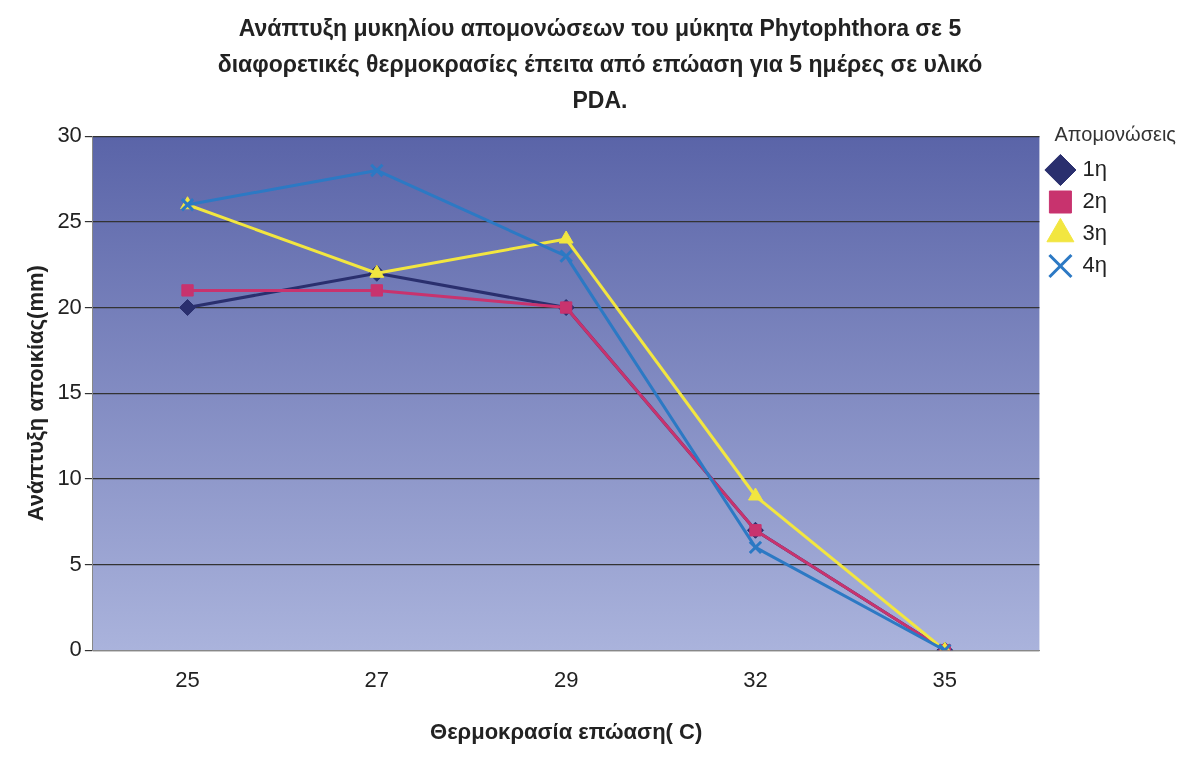 Image resolution: width=1201 pixels, height=777 pixels. Describe the element at coordinates (566, 680) in the screenshot. I see `x-tick-label: 29` at that location.